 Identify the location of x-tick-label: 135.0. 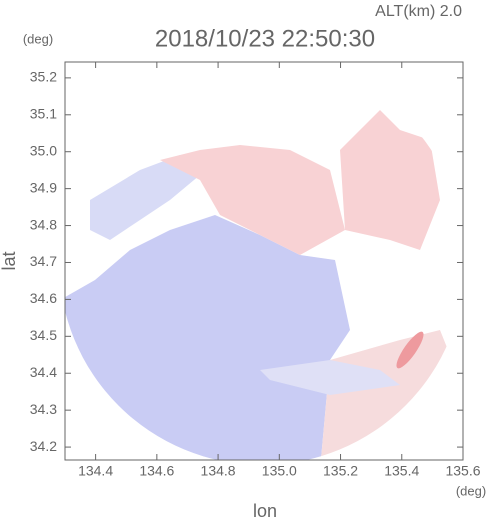
(279, 471).